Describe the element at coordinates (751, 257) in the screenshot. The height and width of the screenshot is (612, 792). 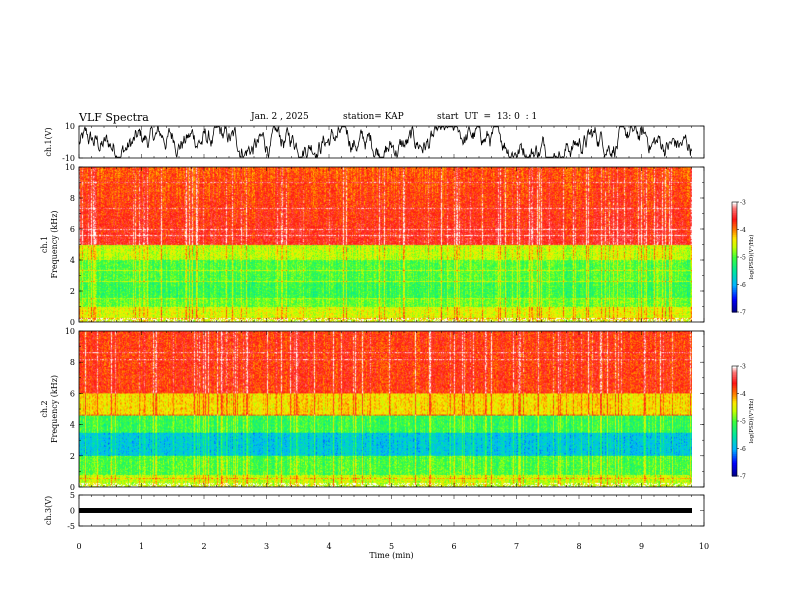
I see `colorbar-label: log(PSD)(V²/Hz)` at that location.